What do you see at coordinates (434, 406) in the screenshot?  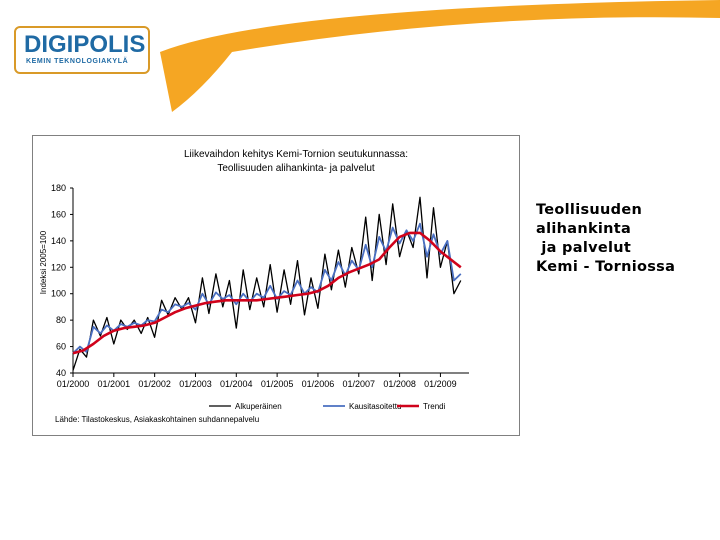 I see `legend-label: Trendi` at bounding box center [434, 406].